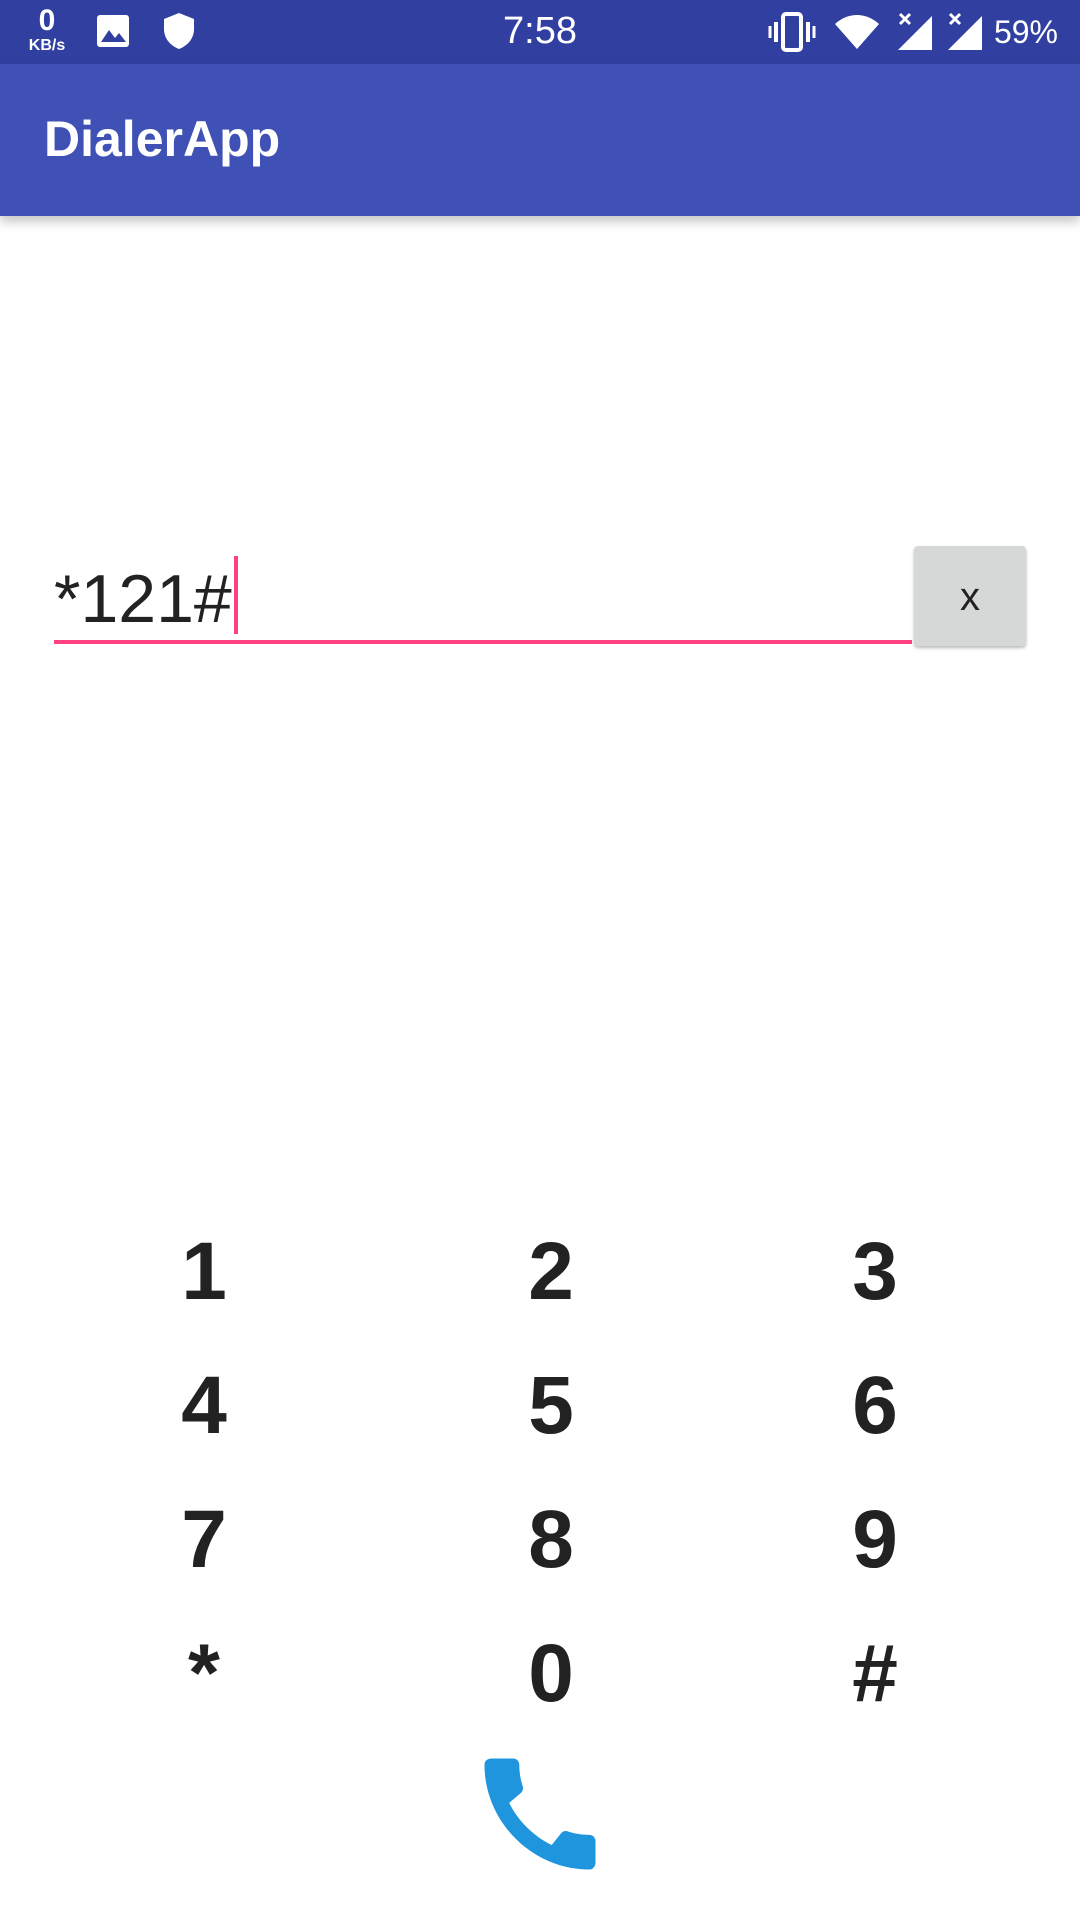  Describe the element at coordinates (540, 140) in the screenshot. I see `app-bar: DialerApp` at that location.